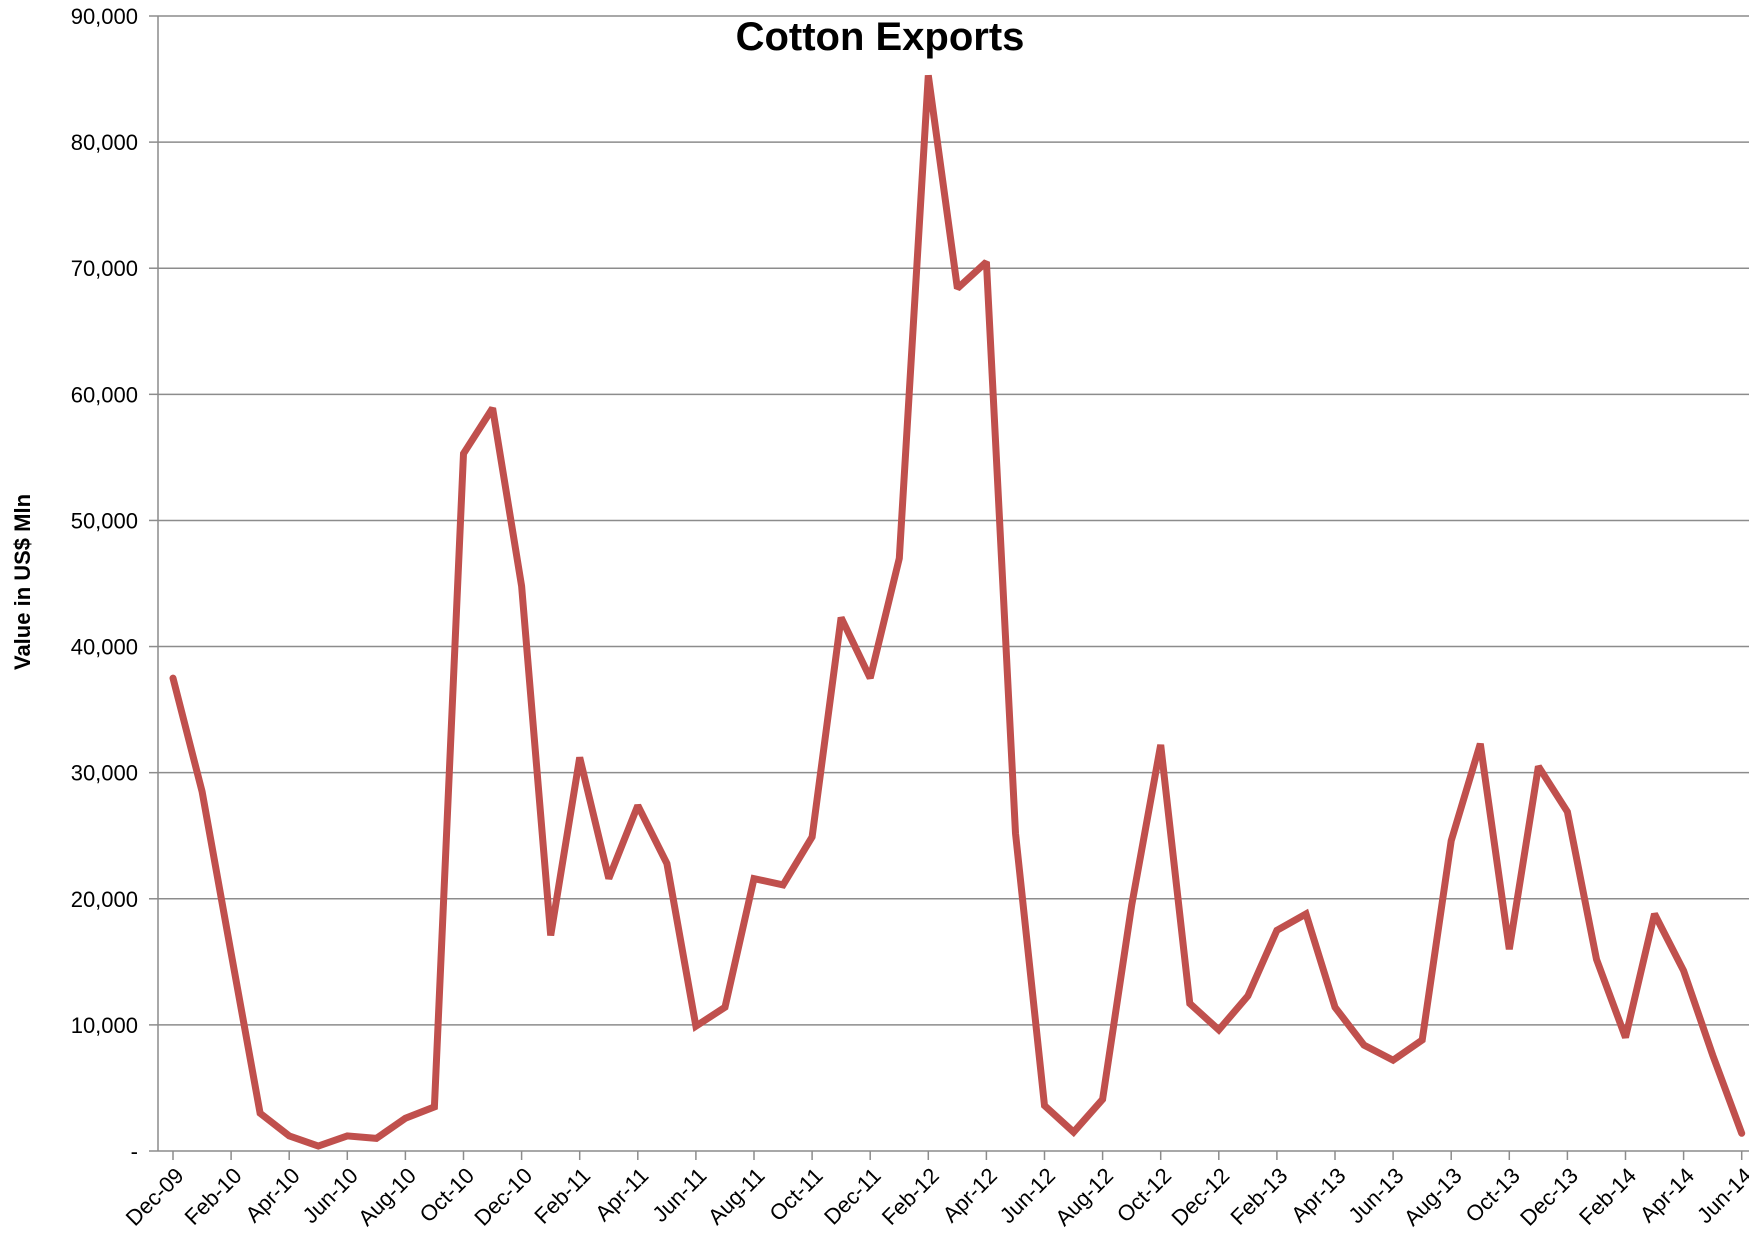 The width and height of the screenshot is (1749, 1247). What do you see at coordinates (852, 1196) in the screenshot?
I see `x-tick-label: Dec-11` at bounding box center [852, 1196].